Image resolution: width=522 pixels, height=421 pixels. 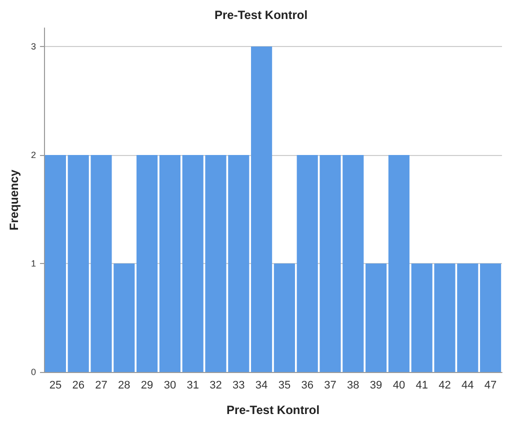 What do you see at coordinates (444, 386) in the screenshot?
I see `x-tick-label: 42` at bounding box center [444, 386].